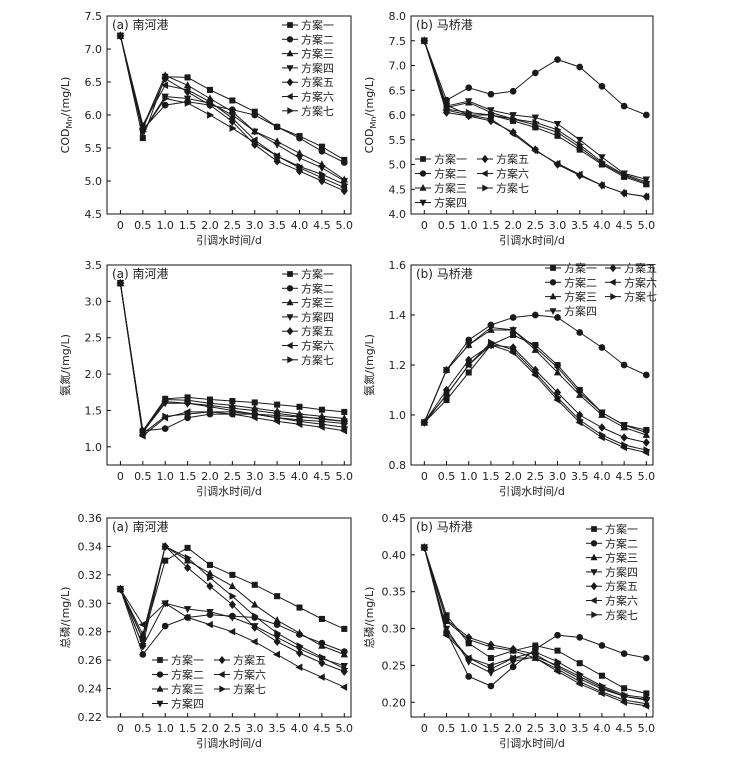 Image resolution: width=743 pixels, height=760 pixels. What do you see at coordinates (317, 25) in the screenshot?
I see `legend-label: 方案一` at bounding box center [317, 25].